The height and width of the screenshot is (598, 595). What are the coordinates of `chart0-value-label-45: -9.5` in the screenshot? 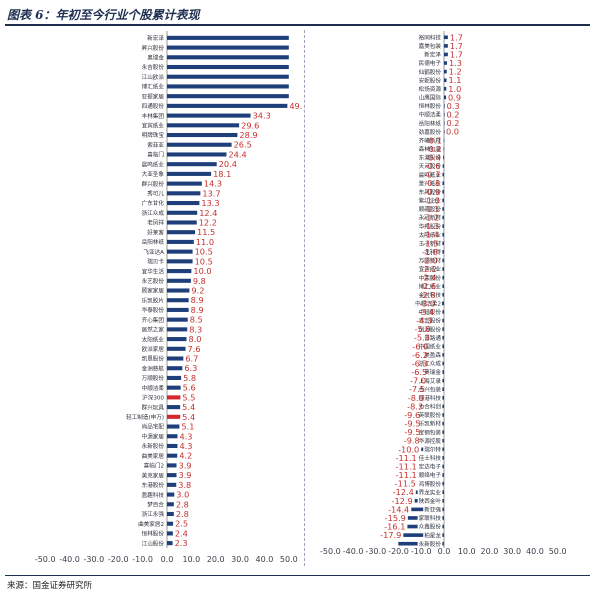 It's located at (412, 424).